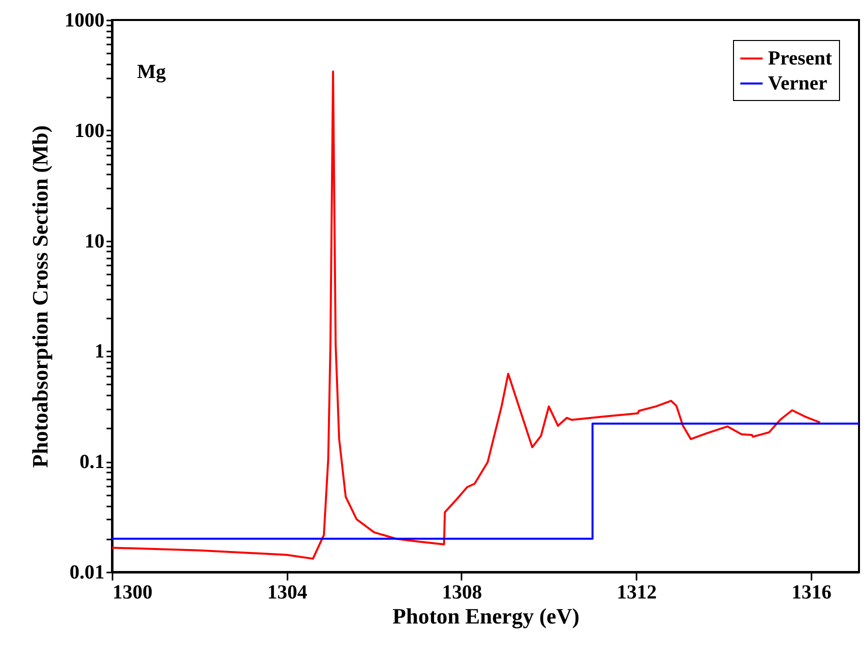 The width and height of the screenshot is (867, 656). I want to click on y-tick-label: 1, so click(99, 351).